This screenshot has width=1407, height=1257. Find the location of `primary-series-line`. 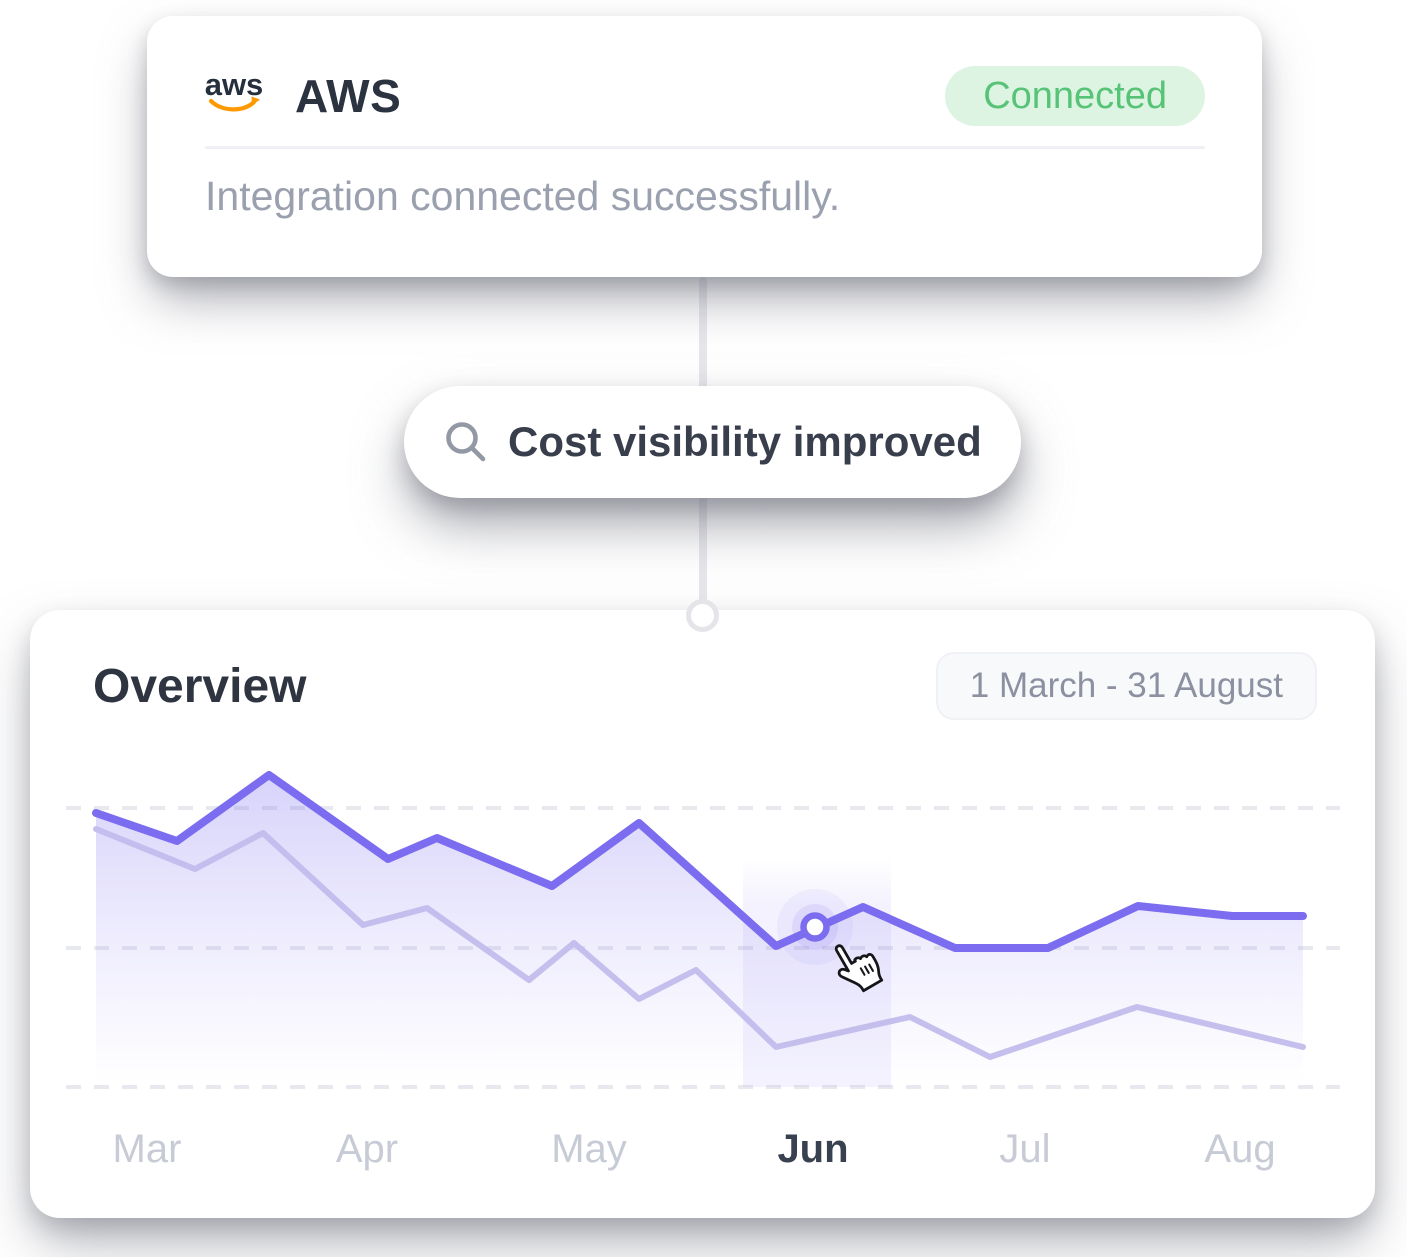

primary-series-line is located at coordinates (699, 861).